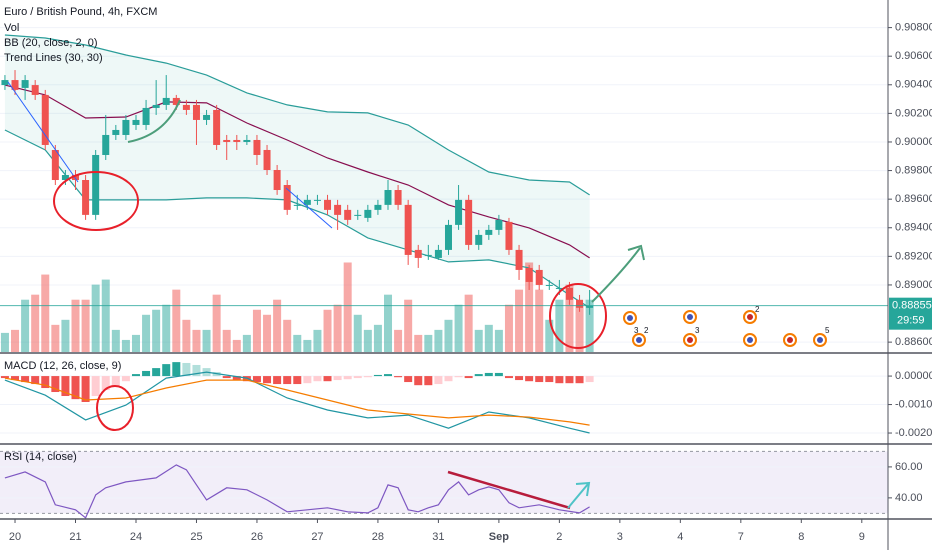 The height and width of the screenshot is (550, 932). I want to click on indicator-line, so click(297, 491).